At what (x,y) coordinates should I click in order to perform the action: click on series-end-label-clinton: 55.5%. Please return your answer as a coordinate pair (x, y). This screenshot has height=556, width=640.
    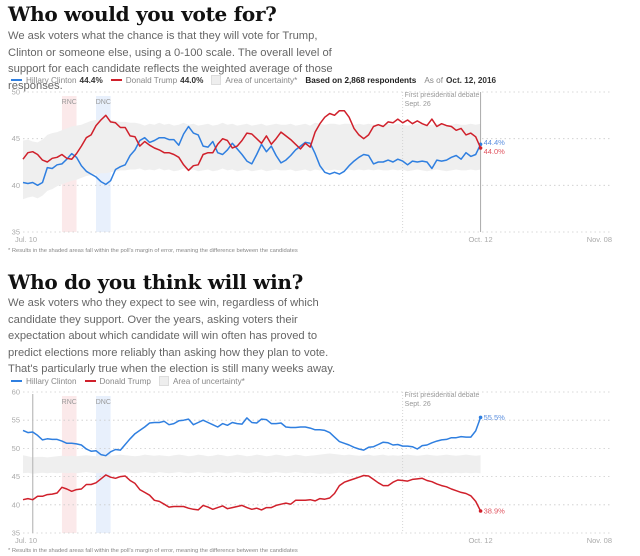
    Looking at the image, I should click on (495, 417).